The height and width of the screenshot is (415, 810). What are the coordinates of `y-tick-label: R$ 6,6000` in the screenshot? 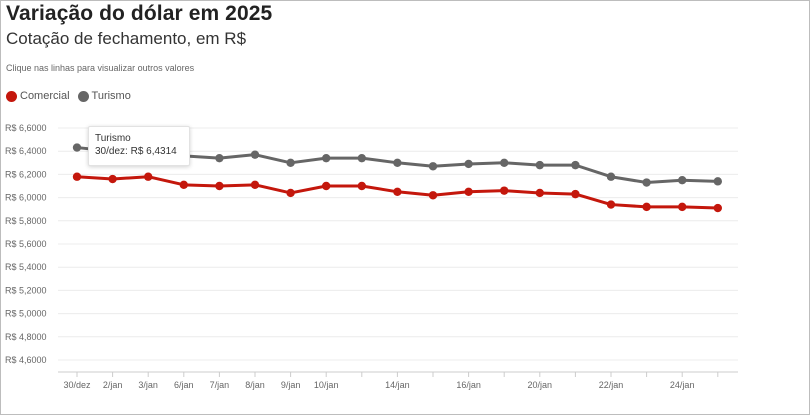 It's located at (26, 128).